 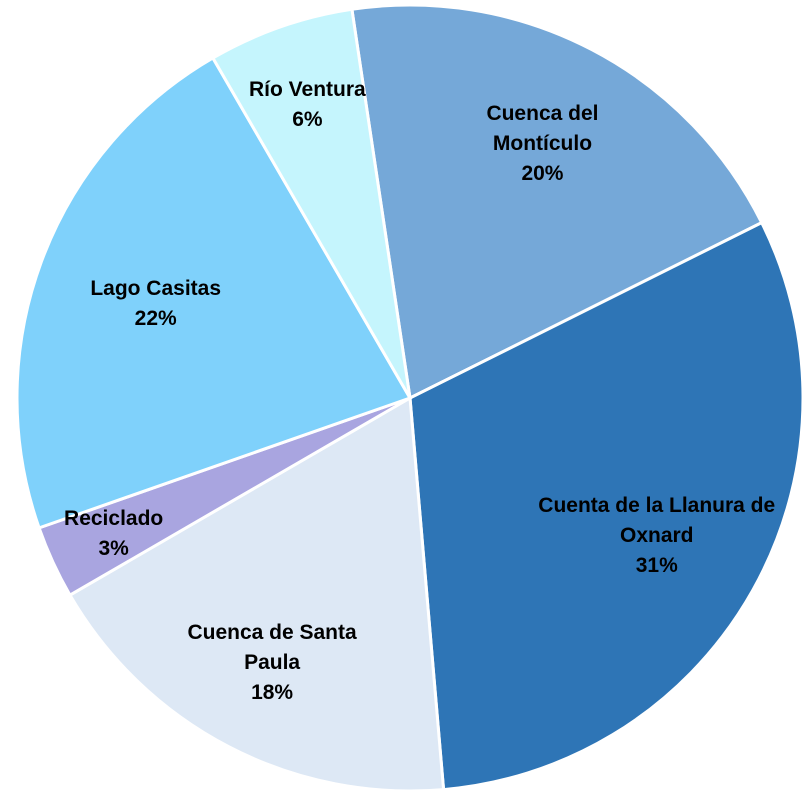 I want to click on slice-label: Río Ventura 6%, so click(x=307, y=105).